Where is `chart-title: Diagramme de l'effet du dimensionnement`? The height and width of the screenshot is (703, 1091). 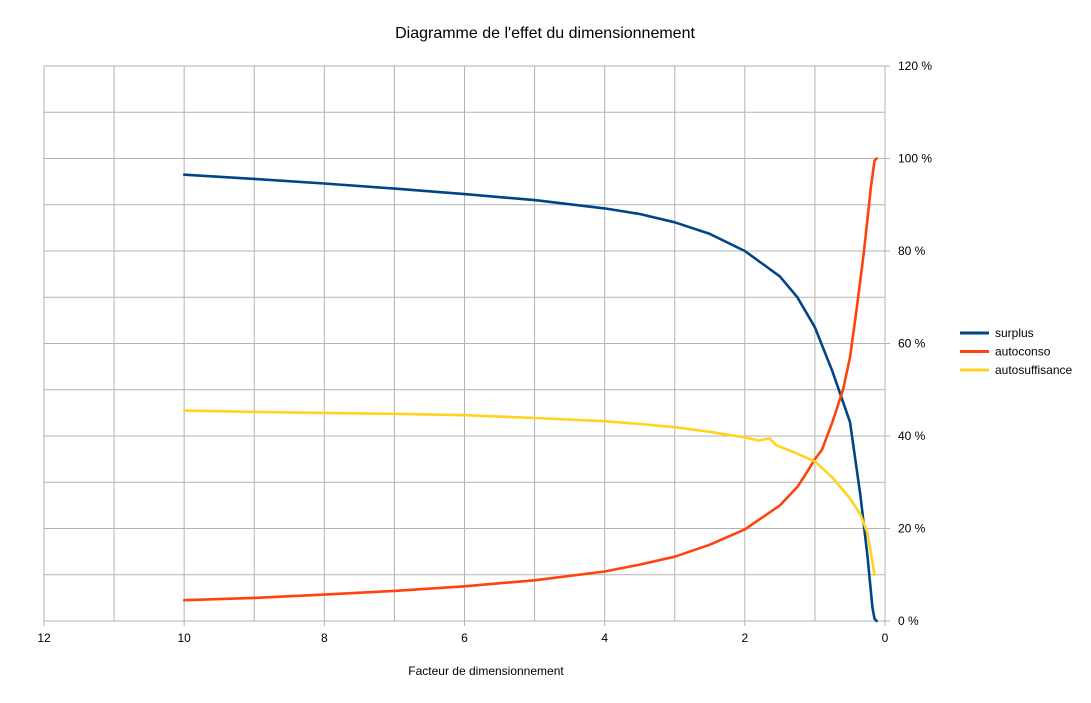
chart-title: Diagramme de l'effet du dimensionnement is located at coordinates (545, 33).